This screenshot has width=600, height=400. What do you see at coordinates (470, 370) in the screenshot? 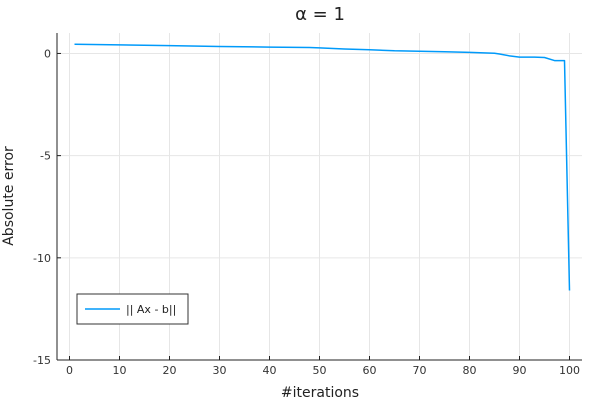
I see `x-tick-label: 80` at bounding box center [470, 370].